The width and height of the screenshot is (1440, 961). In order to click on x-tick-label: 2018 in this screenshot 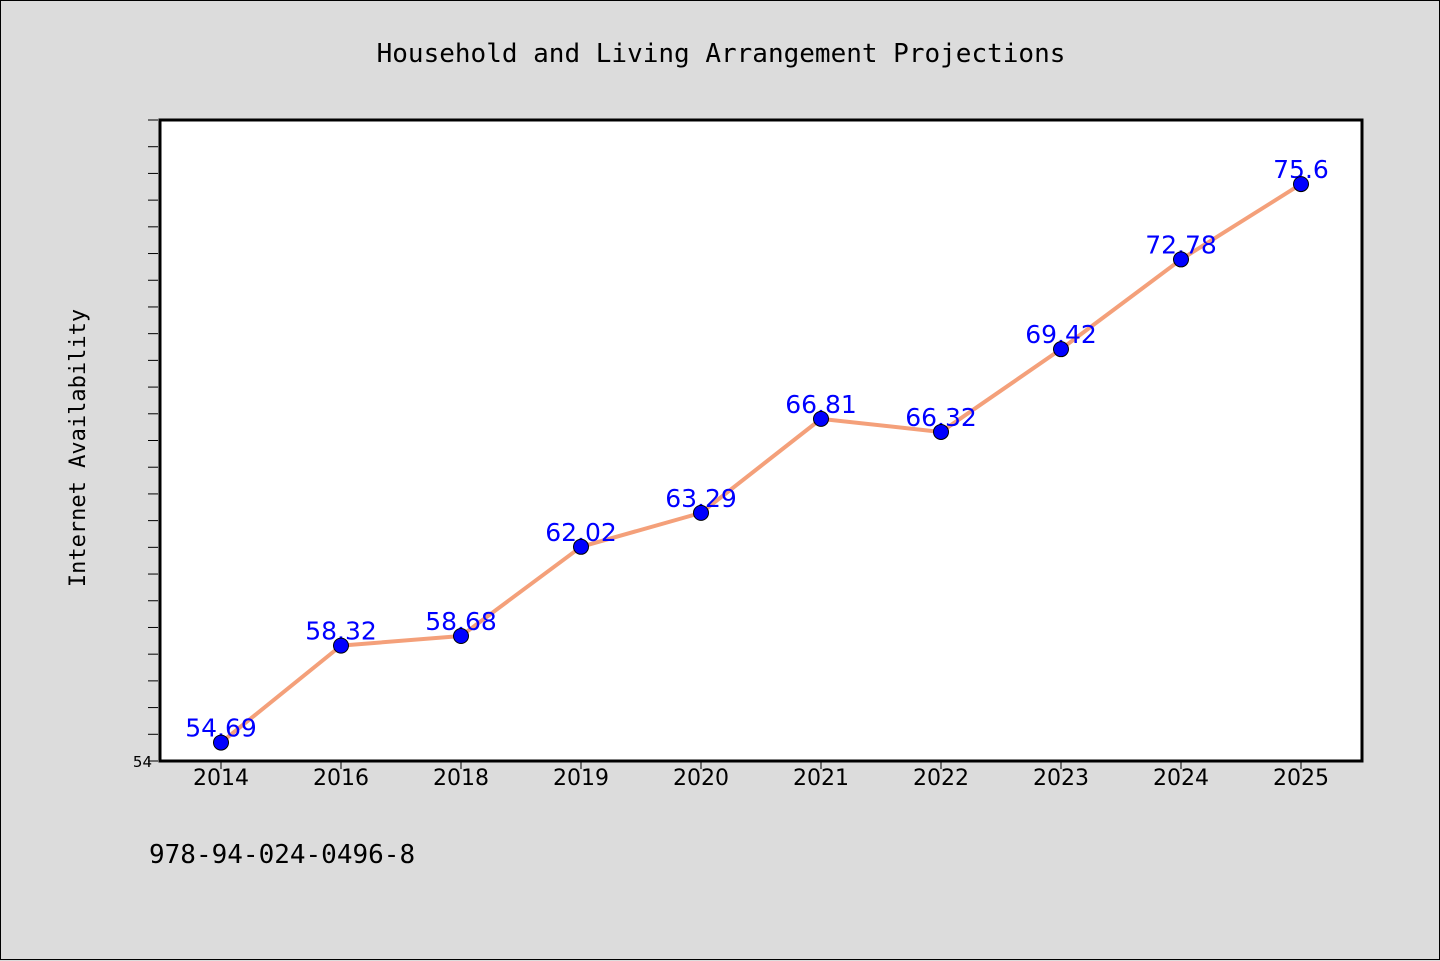, I will do `click(461, 778)`.